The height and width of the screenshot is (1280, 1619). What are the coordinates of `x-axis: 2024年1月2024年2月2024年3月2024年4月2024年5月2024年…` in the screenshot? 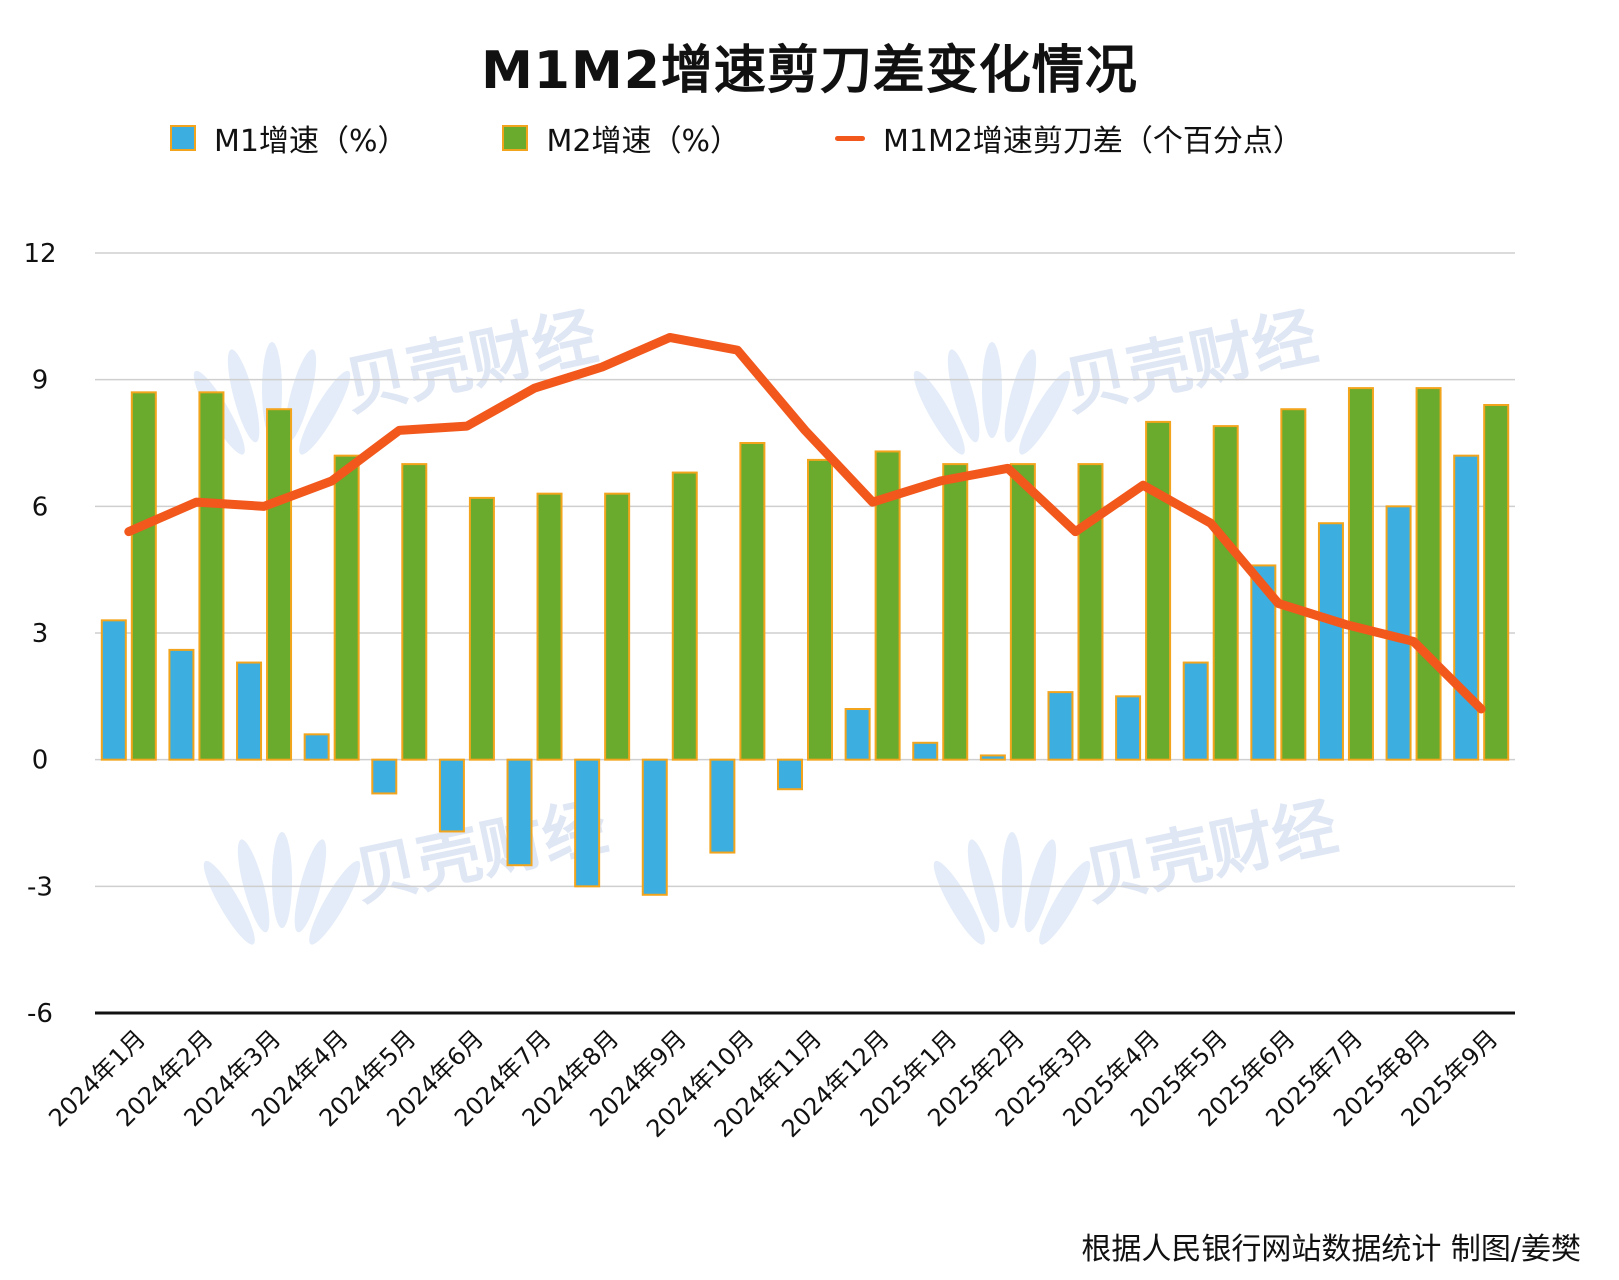 It's located at (773, 1083).